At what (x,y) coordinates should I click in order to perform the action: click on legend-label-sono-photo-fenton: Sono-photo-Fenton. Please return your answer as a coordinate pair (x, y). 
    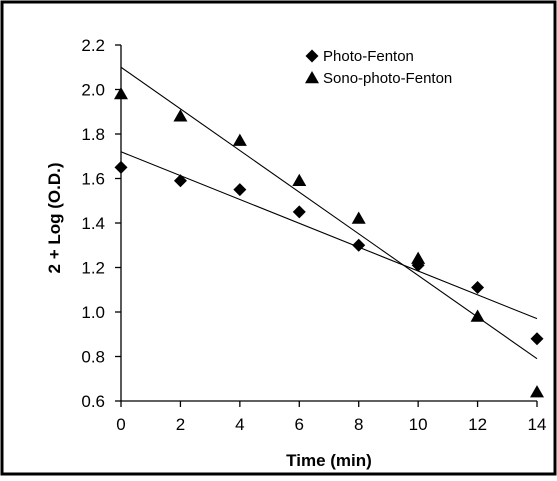
    Looking at the image, I should click on (387, 78).